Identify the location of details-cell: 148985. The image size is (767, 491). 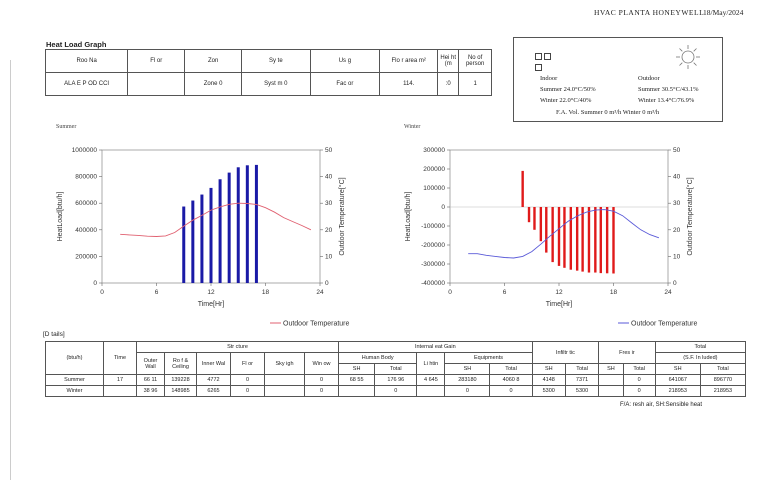
(180, 391).